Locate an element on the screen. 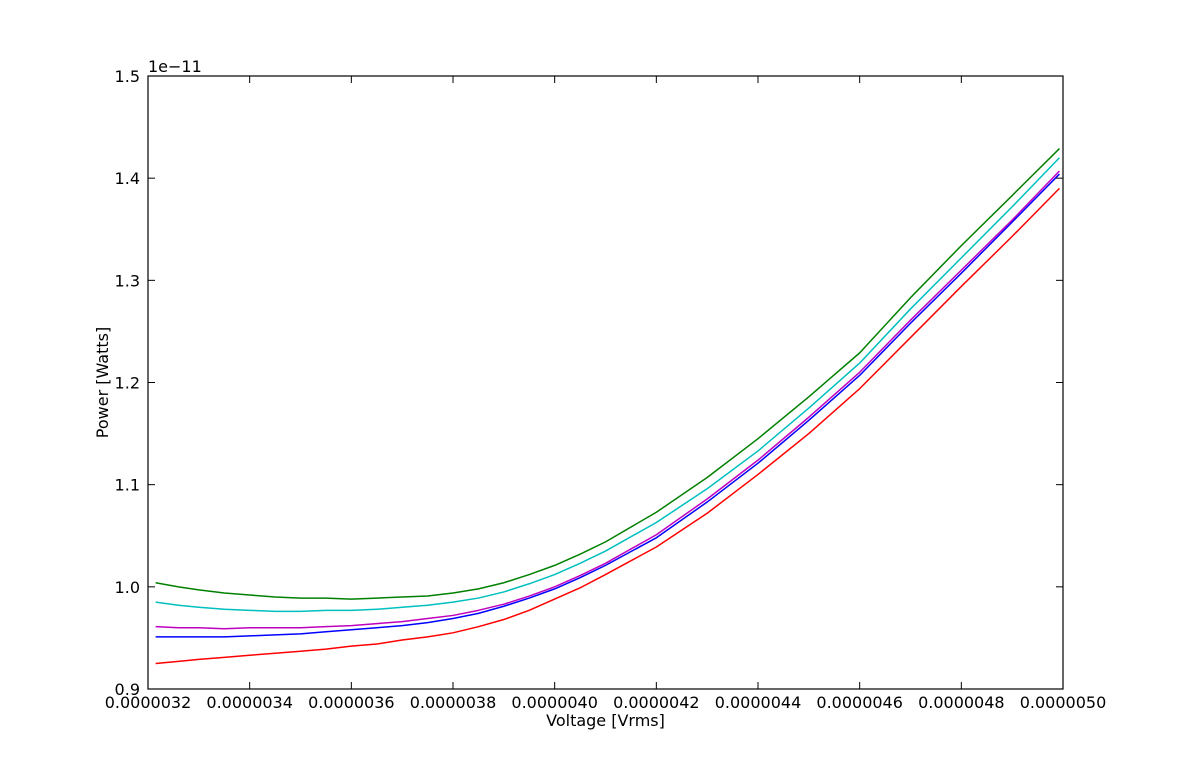 The image size is (1181, 766). y-tick-label: 1.1 is located at coordinates (127, 485).